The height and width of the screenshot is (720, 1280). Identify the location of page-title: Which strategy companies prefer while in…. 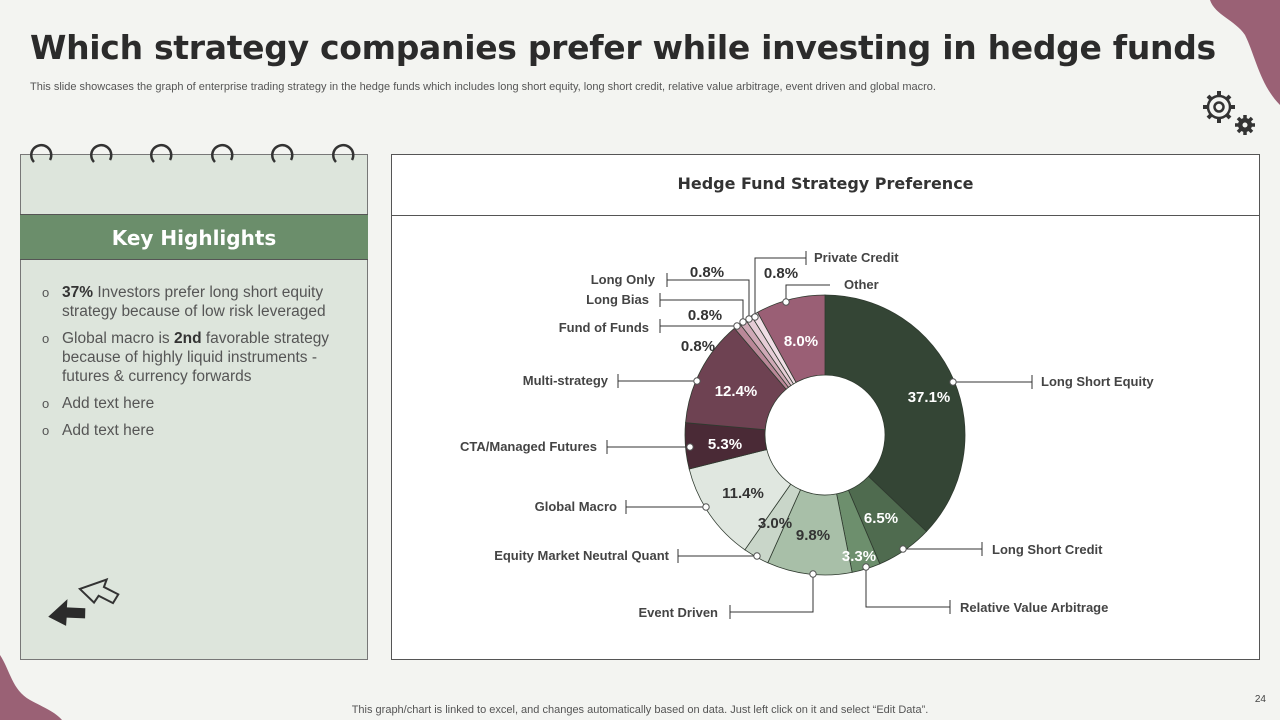
(623, 47).